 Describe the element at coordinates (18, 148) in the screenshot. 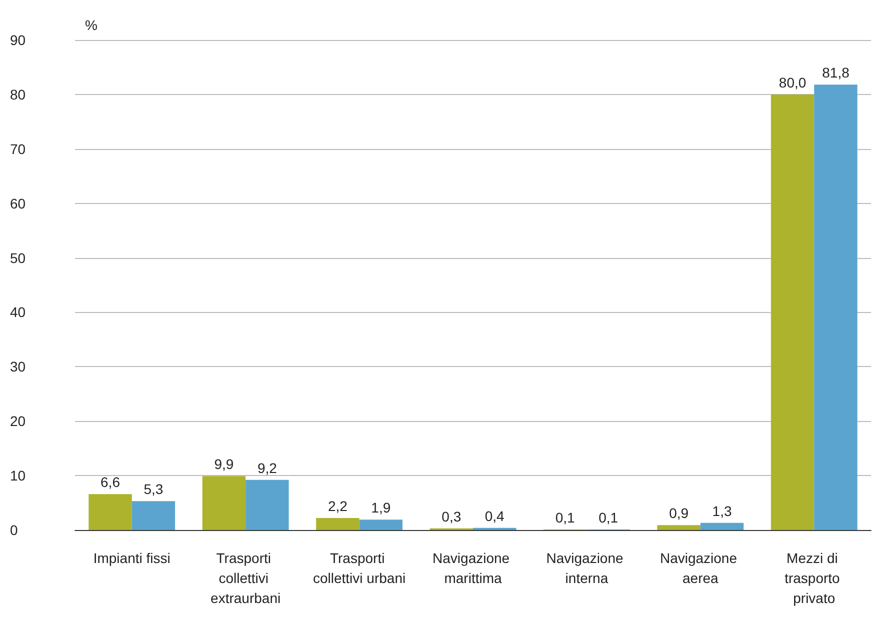

I see `y-tick-label: 70` at that location.